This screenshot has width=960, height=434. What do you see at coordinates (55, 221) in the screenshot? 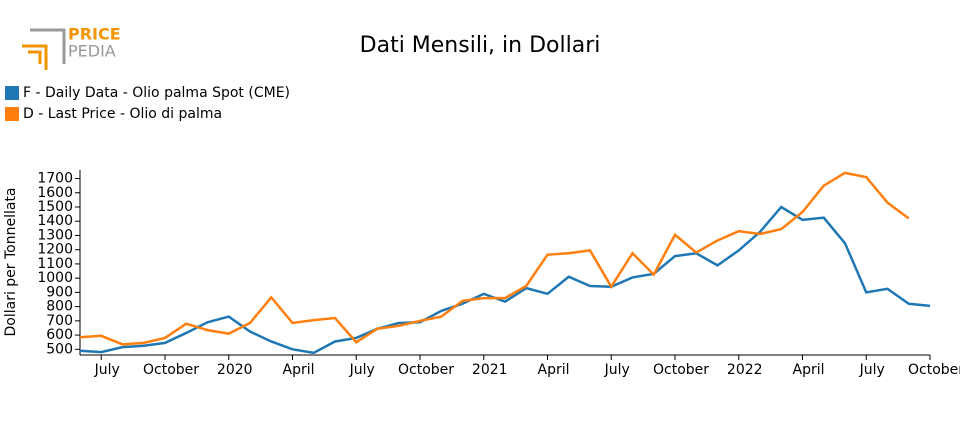
I see `y-tick-label: 1400` at bounding box center [55, 221].